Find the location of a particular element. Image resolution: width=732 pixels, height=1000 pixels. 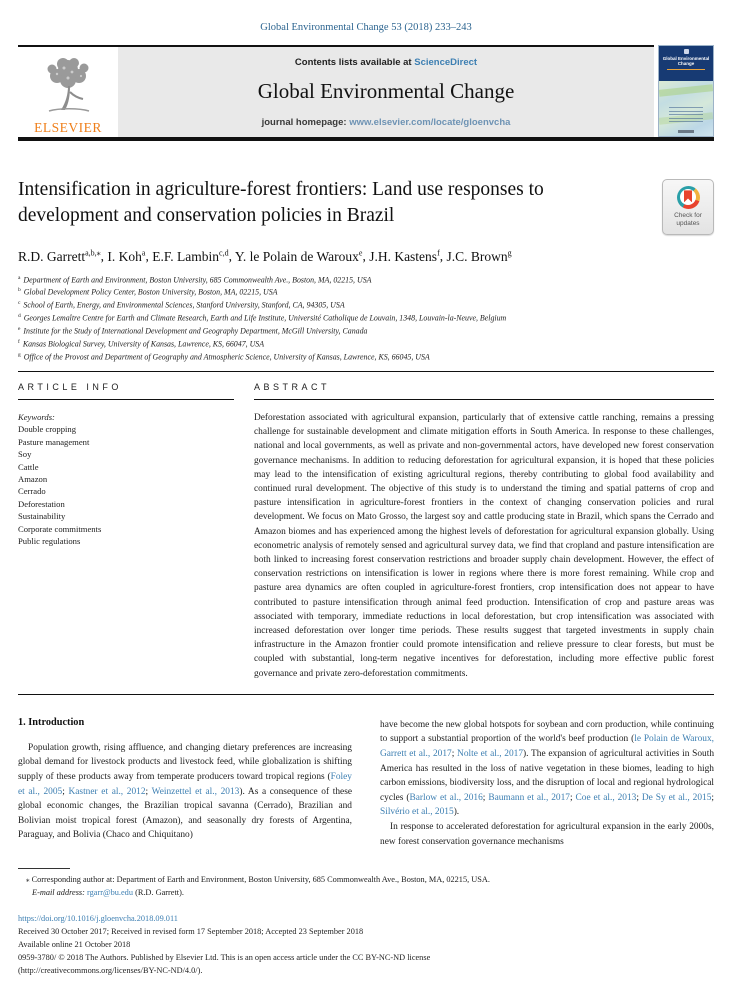

footnote-rule is located at coordinates (44, 868).